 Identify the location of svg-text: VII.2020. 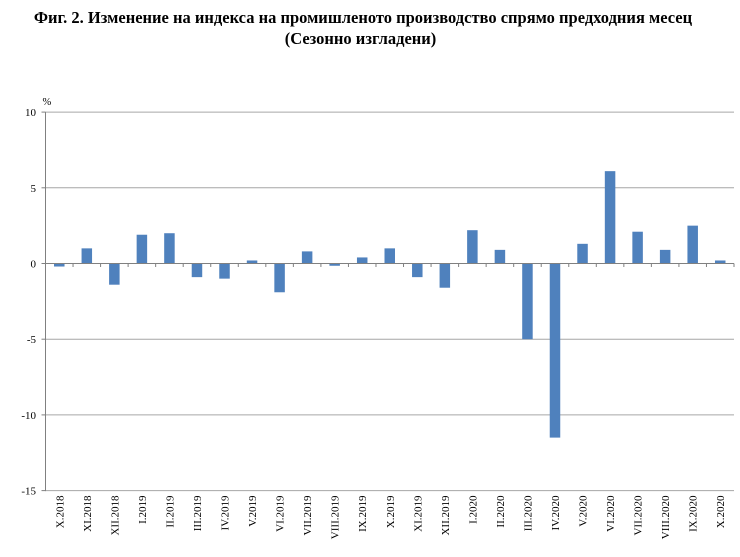
(639, 515).